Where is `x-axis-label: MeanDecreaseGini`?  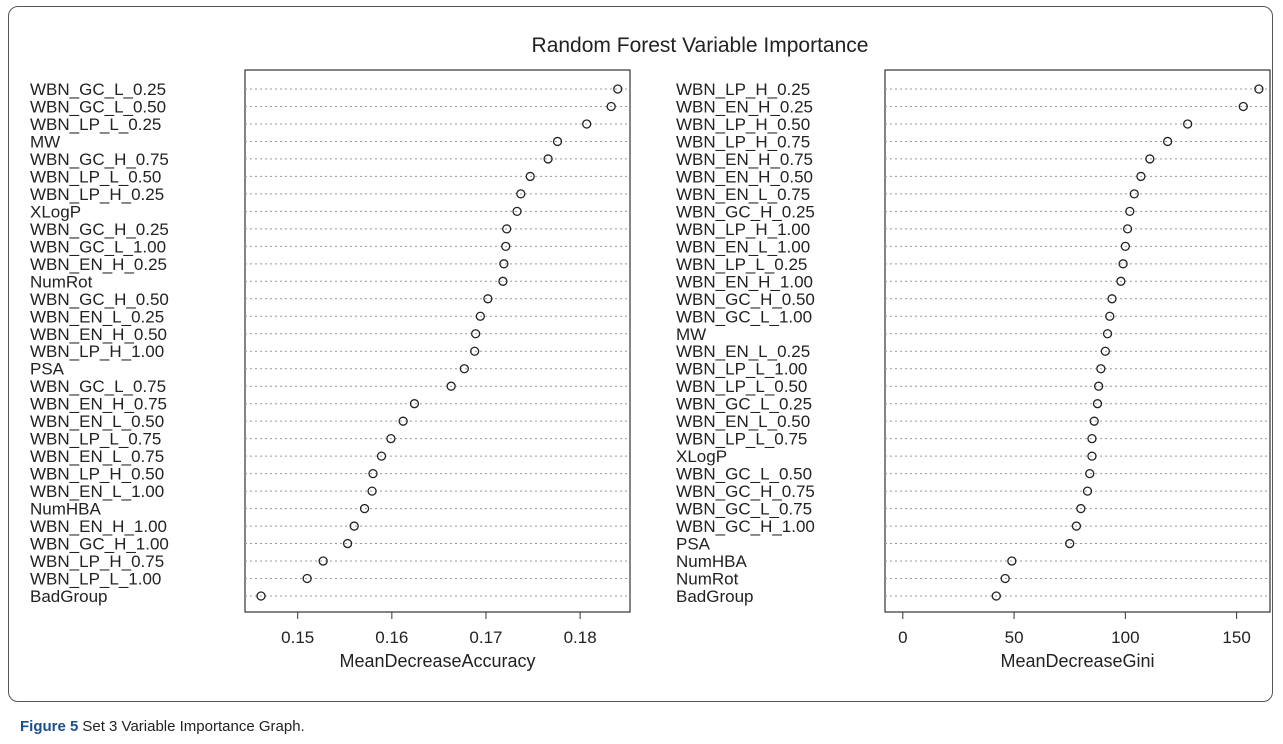
x-axis-label: MeanDecreaseGini is located at coordinates (1077, 661).